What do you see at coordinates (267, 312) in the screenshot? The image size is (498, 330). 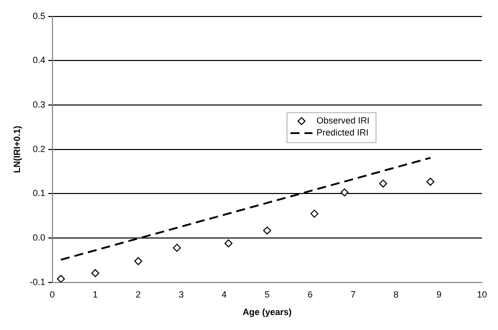 I see `x-axis-title: Age (years)` at bounding box center [267, 312].